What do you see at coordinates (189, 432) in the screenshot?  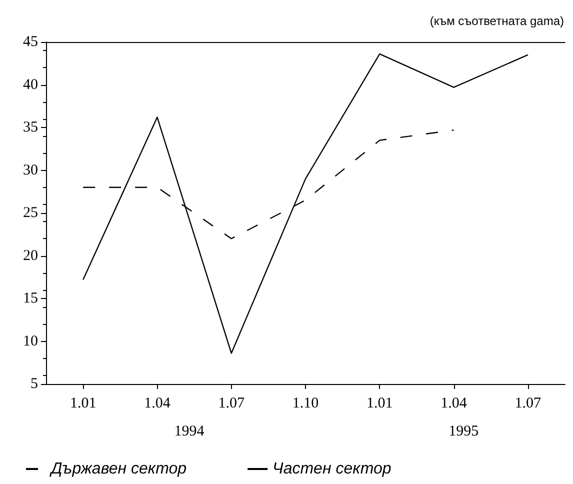 I see `text: 1994` at bounding box center [189, 432].